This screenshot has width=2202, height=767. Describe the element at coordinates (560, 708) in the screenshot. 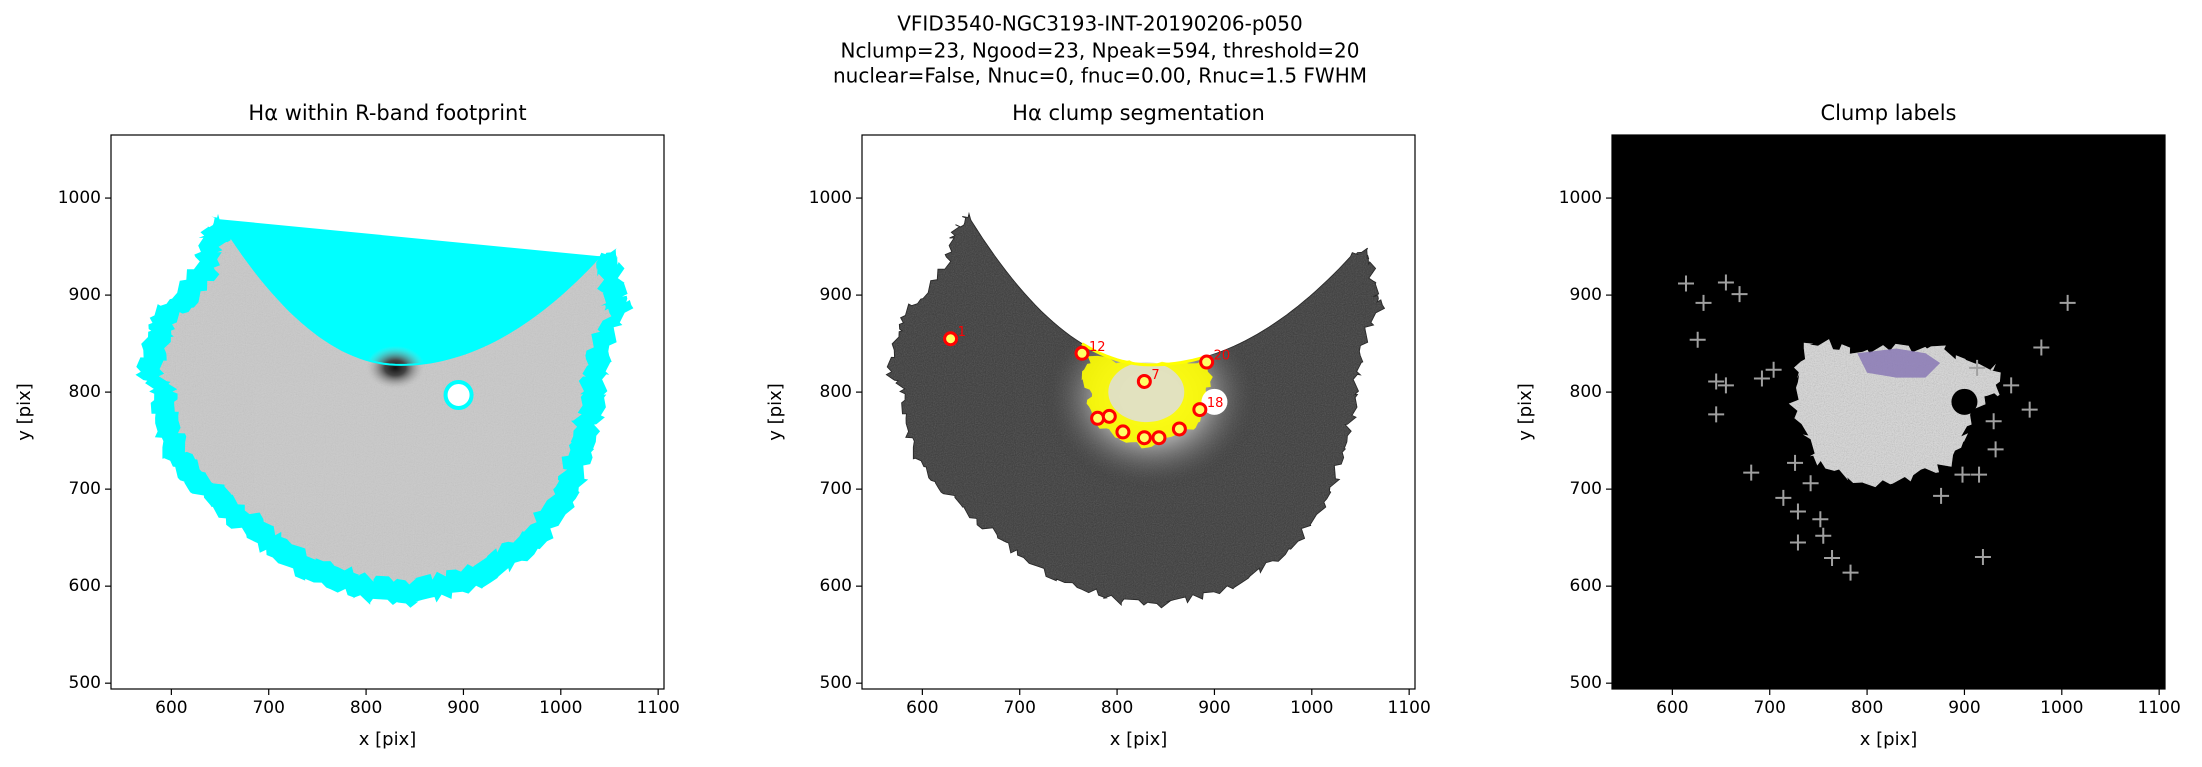

I see `x-tick-label: 1000` at that location.